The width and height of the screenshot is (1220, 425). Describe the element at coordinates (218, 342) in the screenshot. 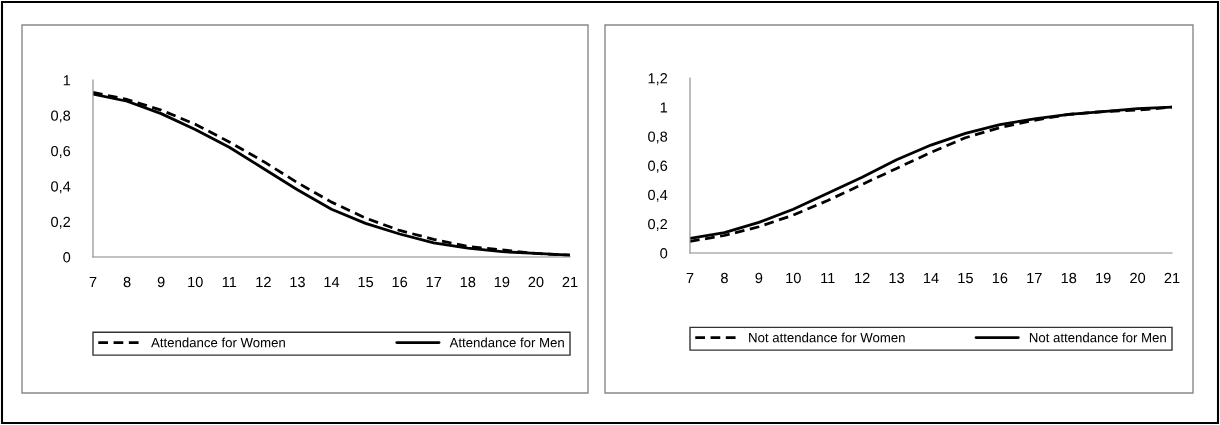

I see `legend-label: Attendance for Women` at that location.